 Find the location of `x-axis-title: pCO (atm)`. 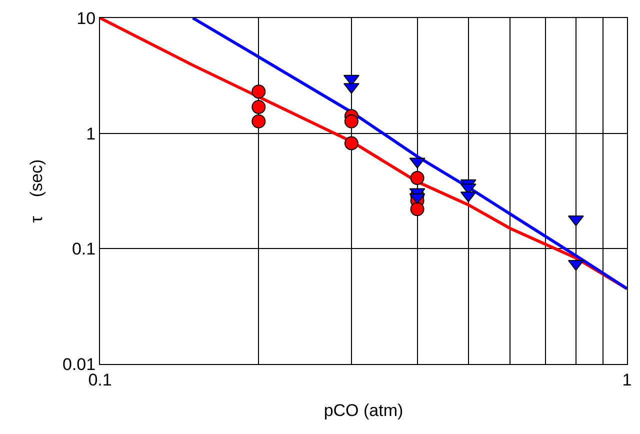

x-axis-title: pCO (atm) is located at coordinates (364, 410).